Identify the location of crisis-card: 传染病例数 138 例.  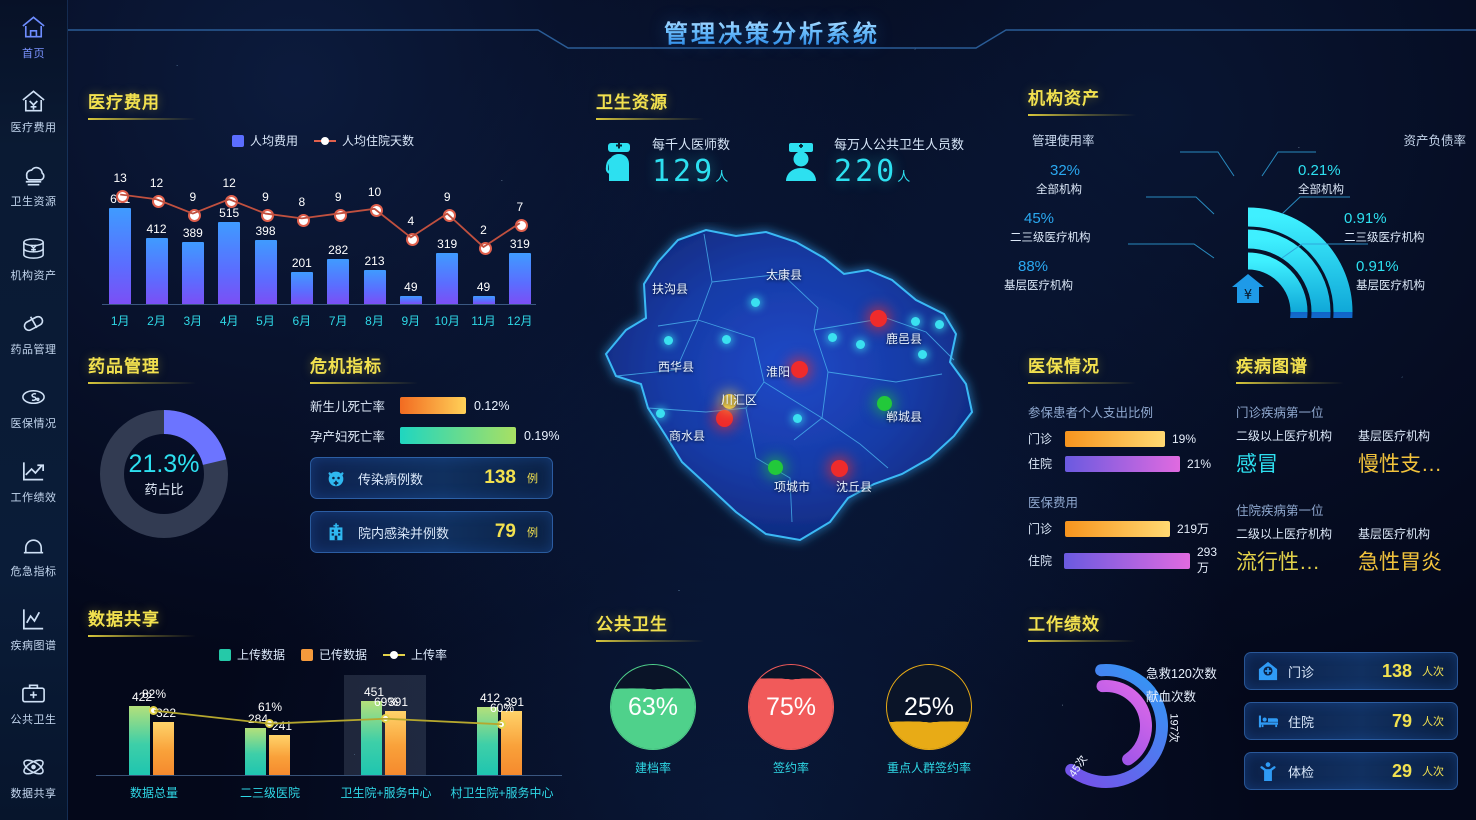
(431, 478).